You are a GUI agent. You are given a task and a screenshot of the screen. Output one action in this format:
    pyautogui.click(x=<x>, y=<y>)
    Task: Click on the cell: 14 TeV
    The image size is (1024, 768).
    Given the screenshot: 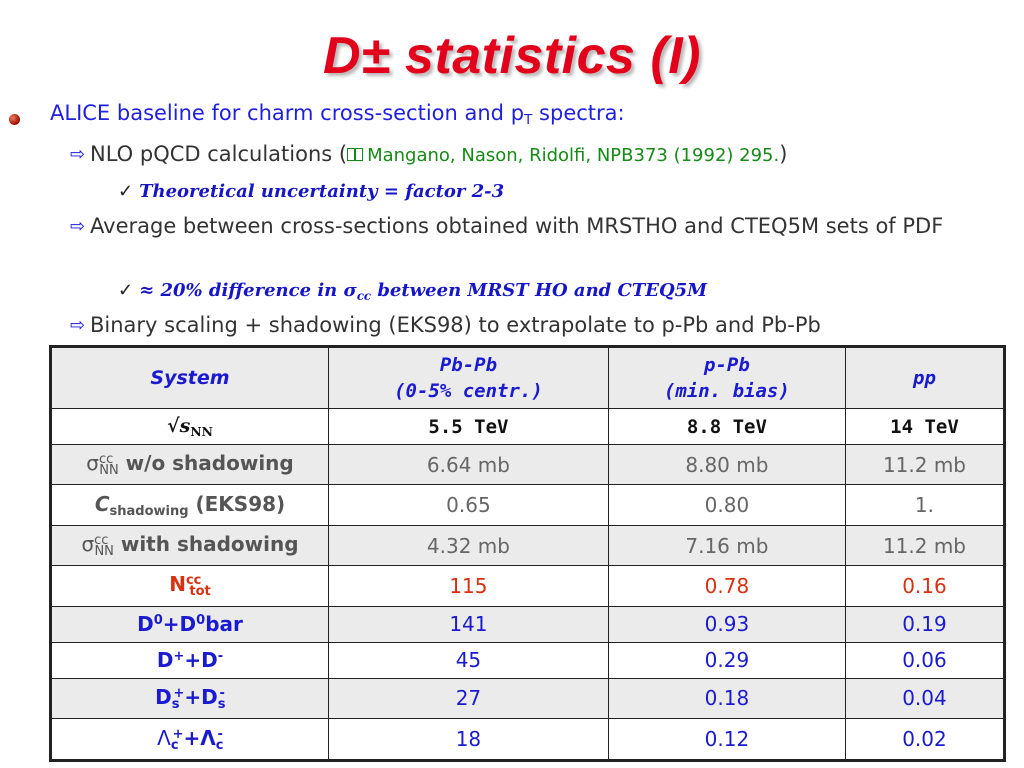 What is the action you would take?
    pyautogui.click(x=925, y=426)
    